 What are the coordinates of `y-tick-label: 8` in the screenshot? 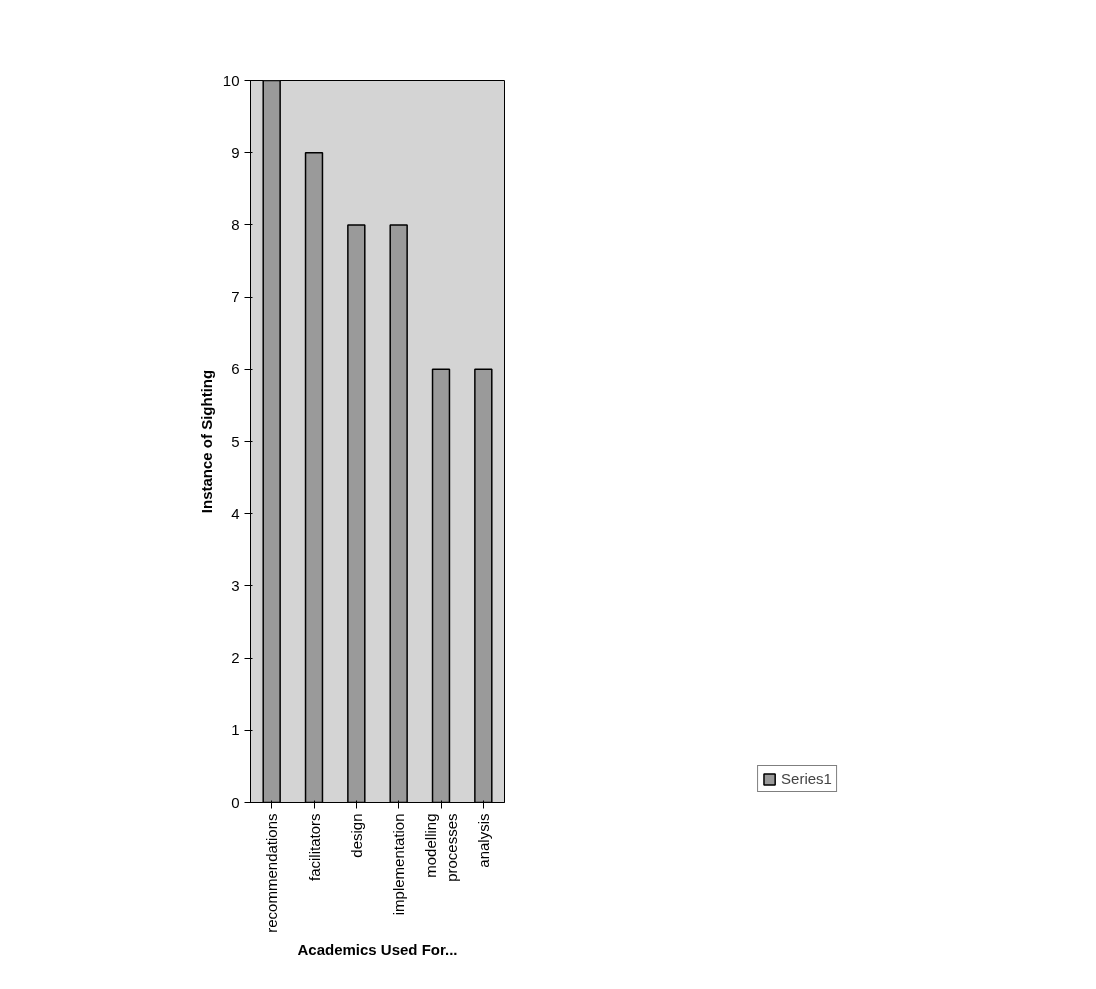 It's located at (235, 224).